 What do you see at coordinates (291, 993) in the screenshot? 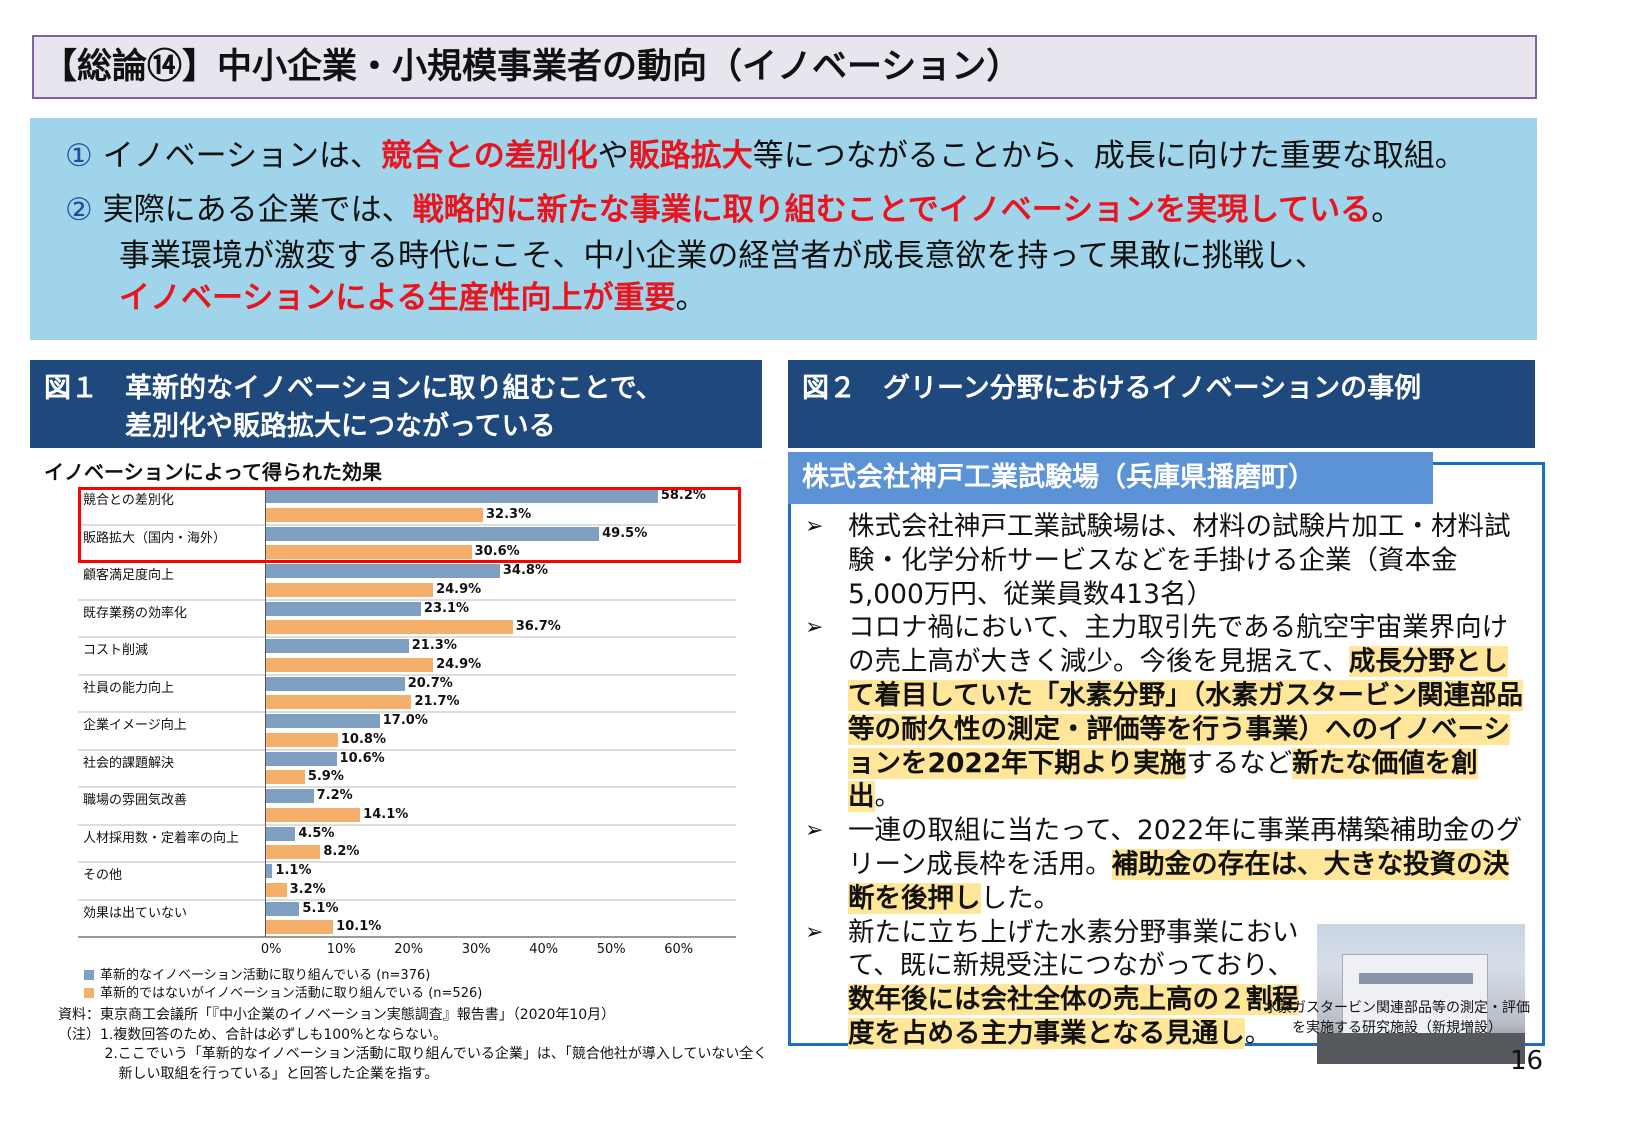
I see `legend-label: 革新的ではないがイノベーション活動に取り組んでいる (n=526)` at bounding box center [291, 993].